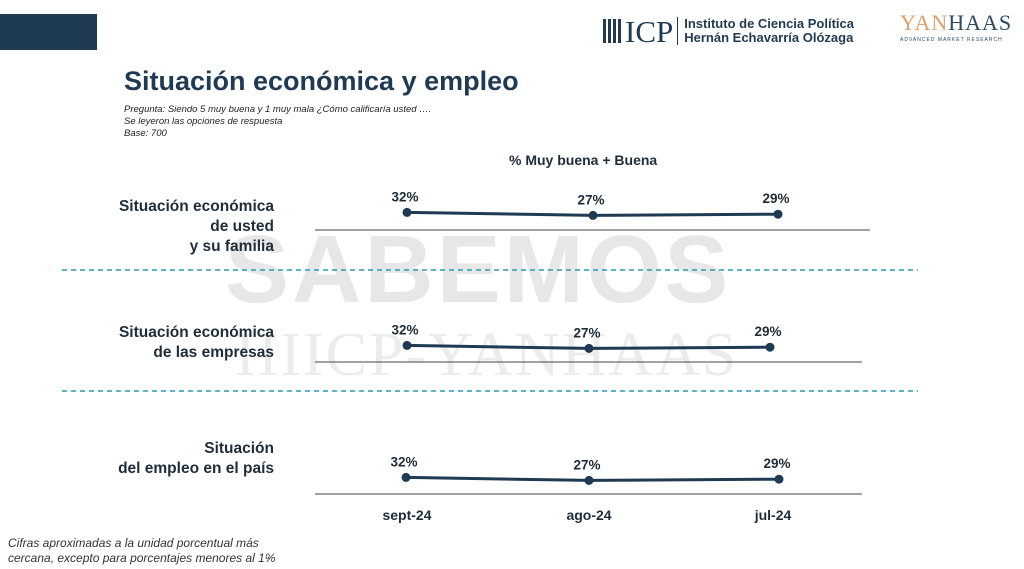 This screenshot has height=569, width=1024. Describe the element at coordinates (48, 32) in the screenshot. I see `header-corner-block` at that location.